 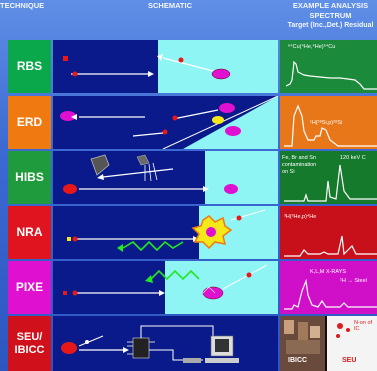 I want to click on spectrum-pixe: K,L,M X-RAYS ¹H → Steel, so click(x=328, y=287).